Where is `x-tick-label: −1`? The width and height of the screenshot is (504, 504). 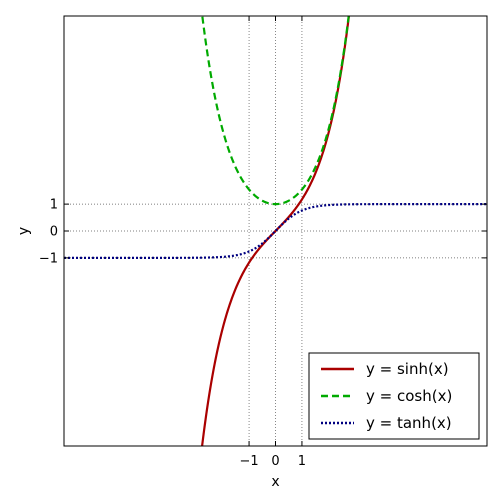 x-tick-label: −1 is located at coordinates (248, 461).